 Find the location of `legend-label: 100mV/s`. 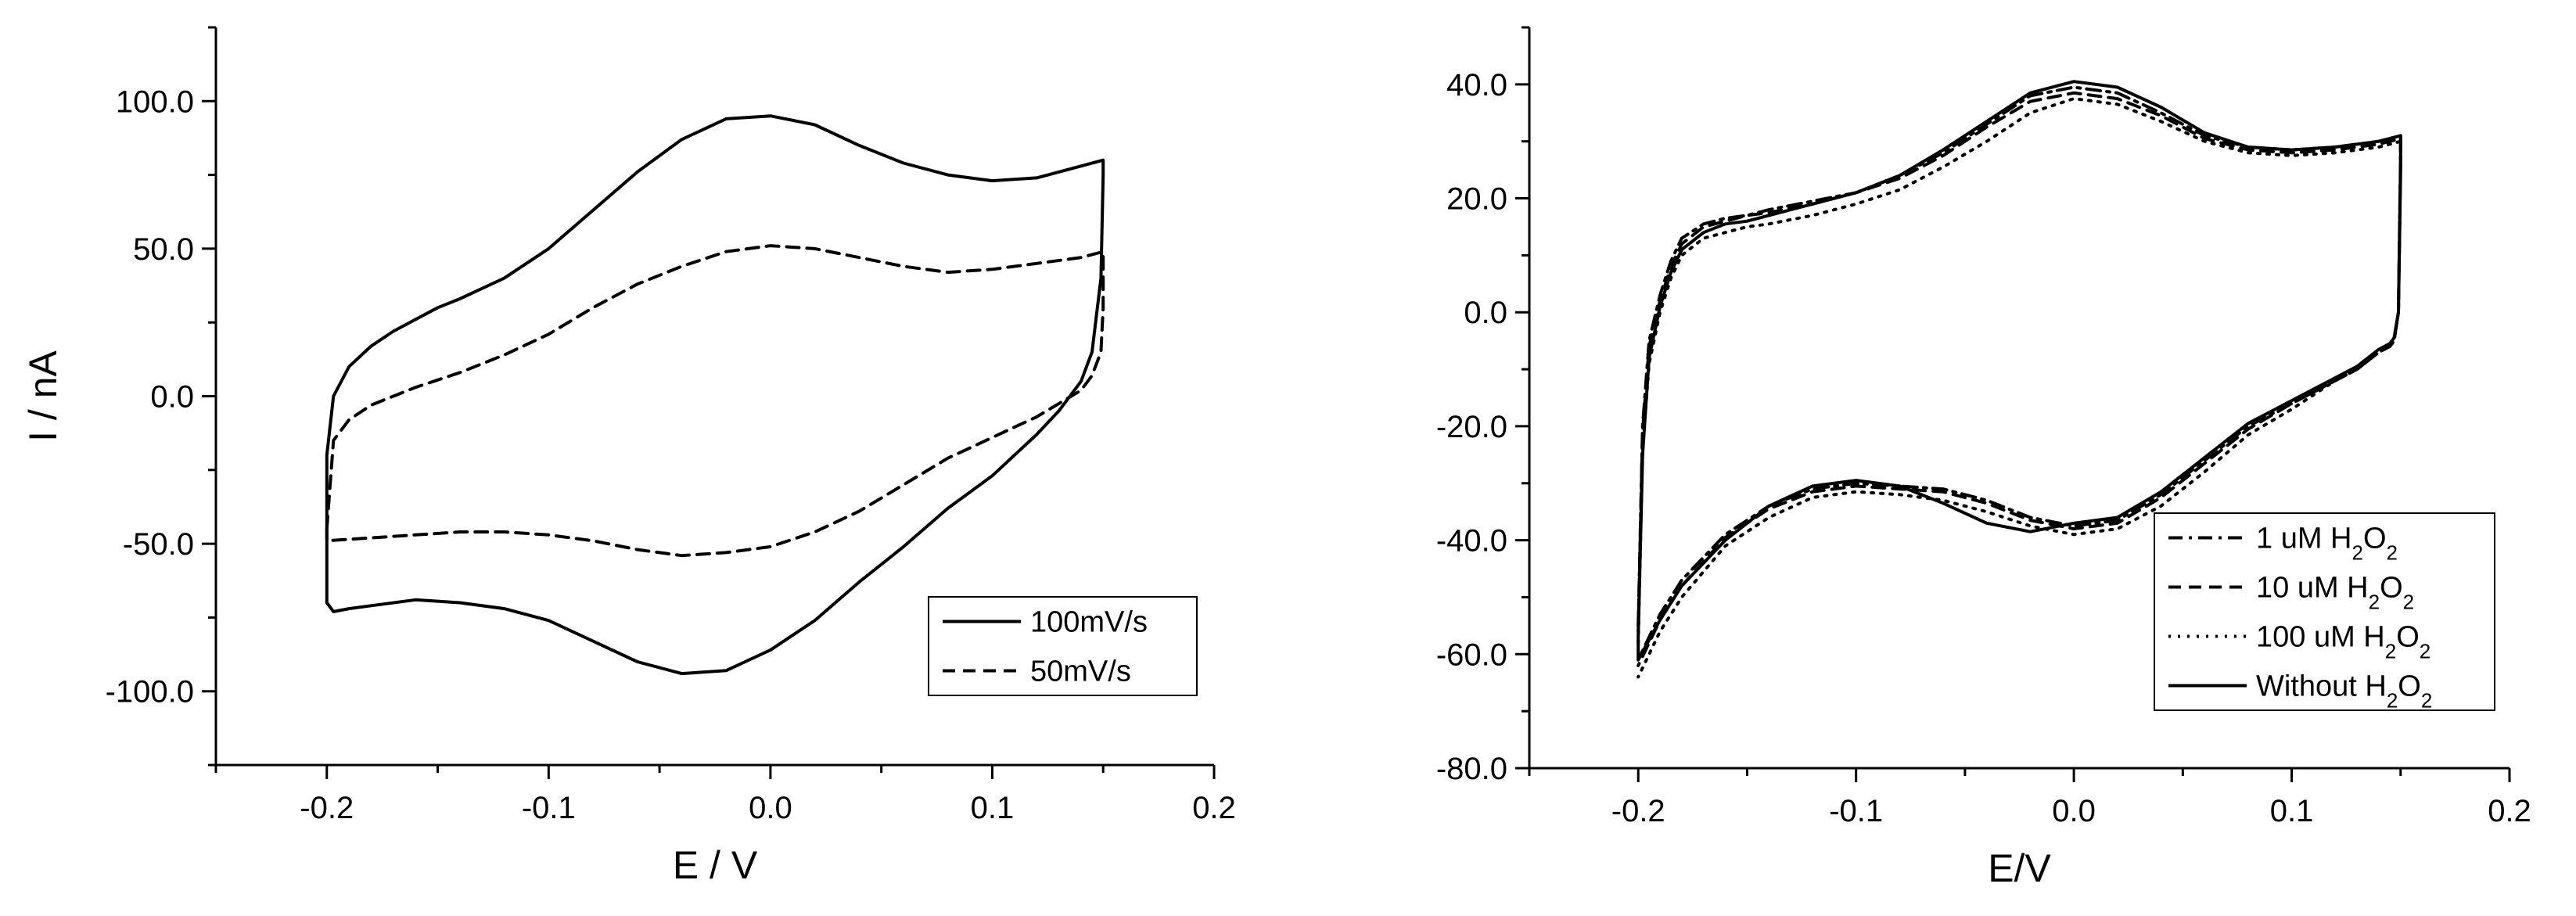

legend-label: 100mV/s is located at coordinates (1089, 622).